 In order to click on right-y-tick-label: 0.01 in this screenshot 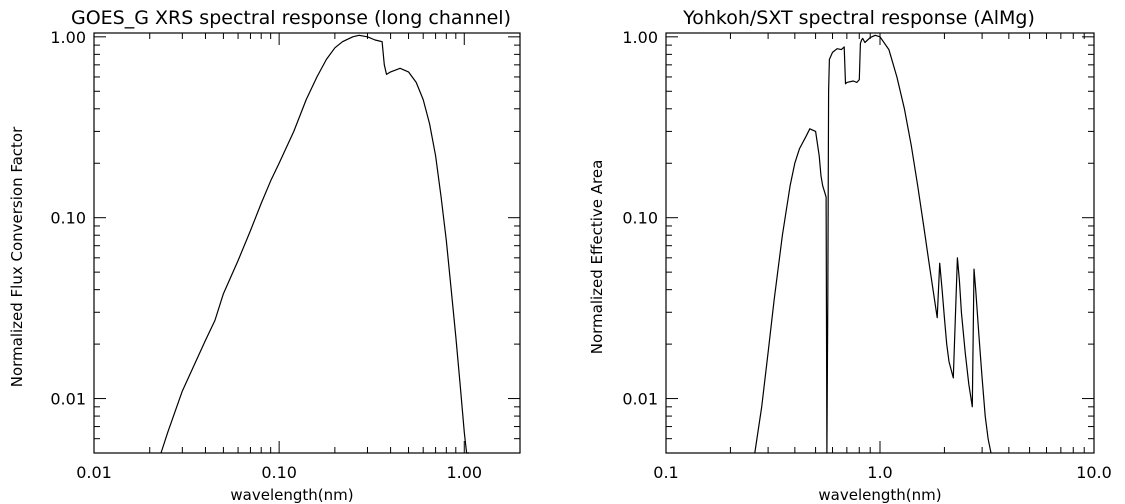, I will do `click(640, 399)`.